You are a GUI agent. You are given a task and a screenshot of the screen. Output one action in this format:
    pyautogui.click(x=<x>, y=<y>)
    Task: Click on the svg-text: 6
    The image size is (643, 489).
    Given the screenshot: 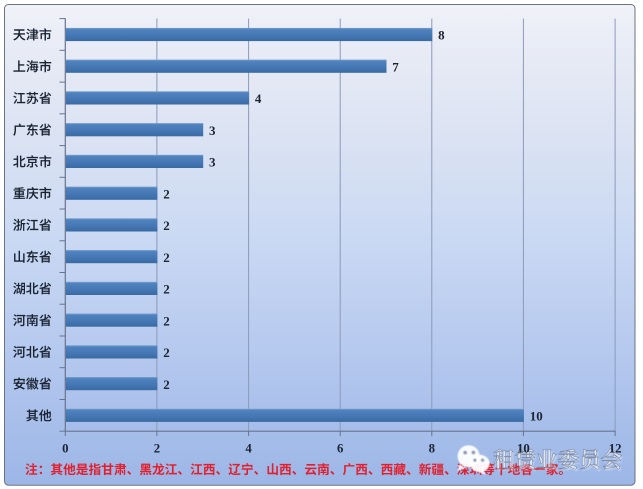 What is the action you would take?
    pyautogui.click(x=340, y=448)
    